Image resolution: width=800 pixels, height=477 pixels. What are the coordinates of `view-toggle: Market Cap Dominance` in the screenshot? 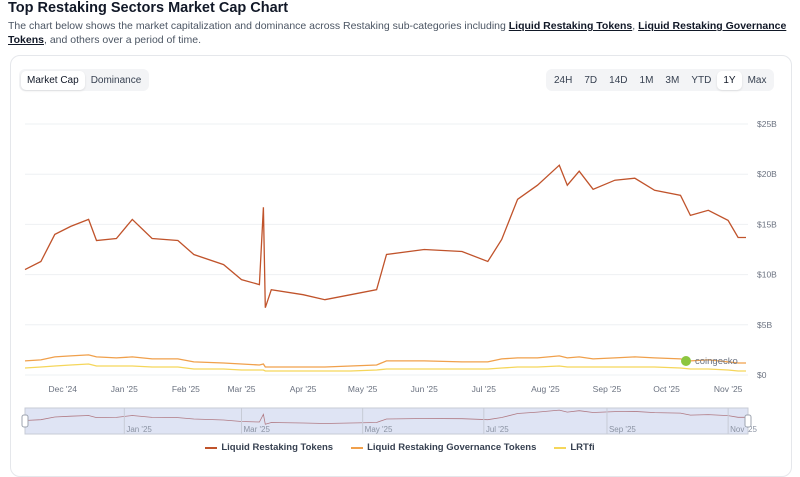 It's located at (84, 80).